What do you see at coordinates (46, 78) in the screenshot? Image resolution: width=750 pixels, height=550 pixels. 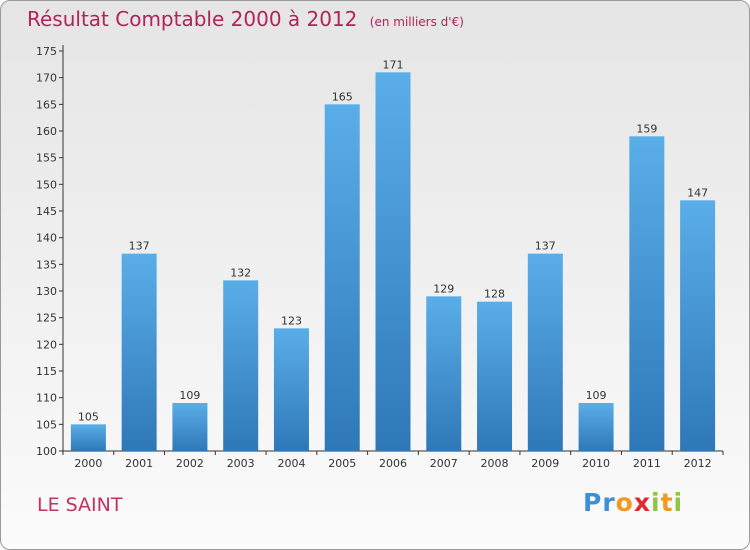 I see `y-tick-label: 170` at bounding box center [46, 78].